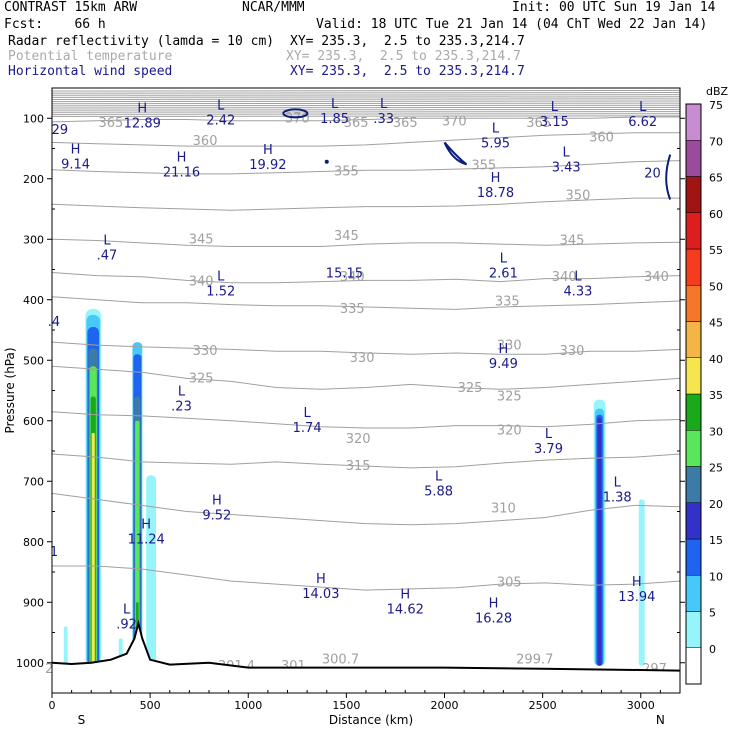 The image size is (740, 740). What do you see at coordinates (716, 540) in the screenshot?
I see `colorbar-tick-label: 15` at bounding box center [716, 540].